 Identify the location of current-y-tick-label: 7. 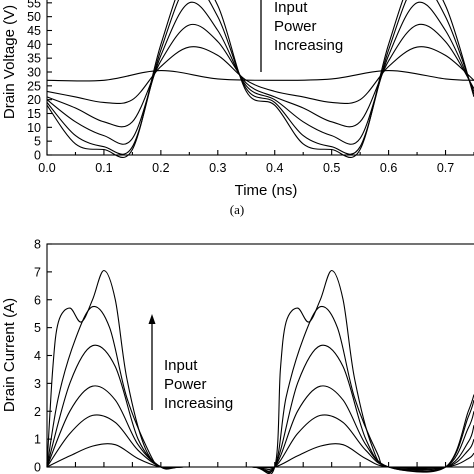
(37, 272).